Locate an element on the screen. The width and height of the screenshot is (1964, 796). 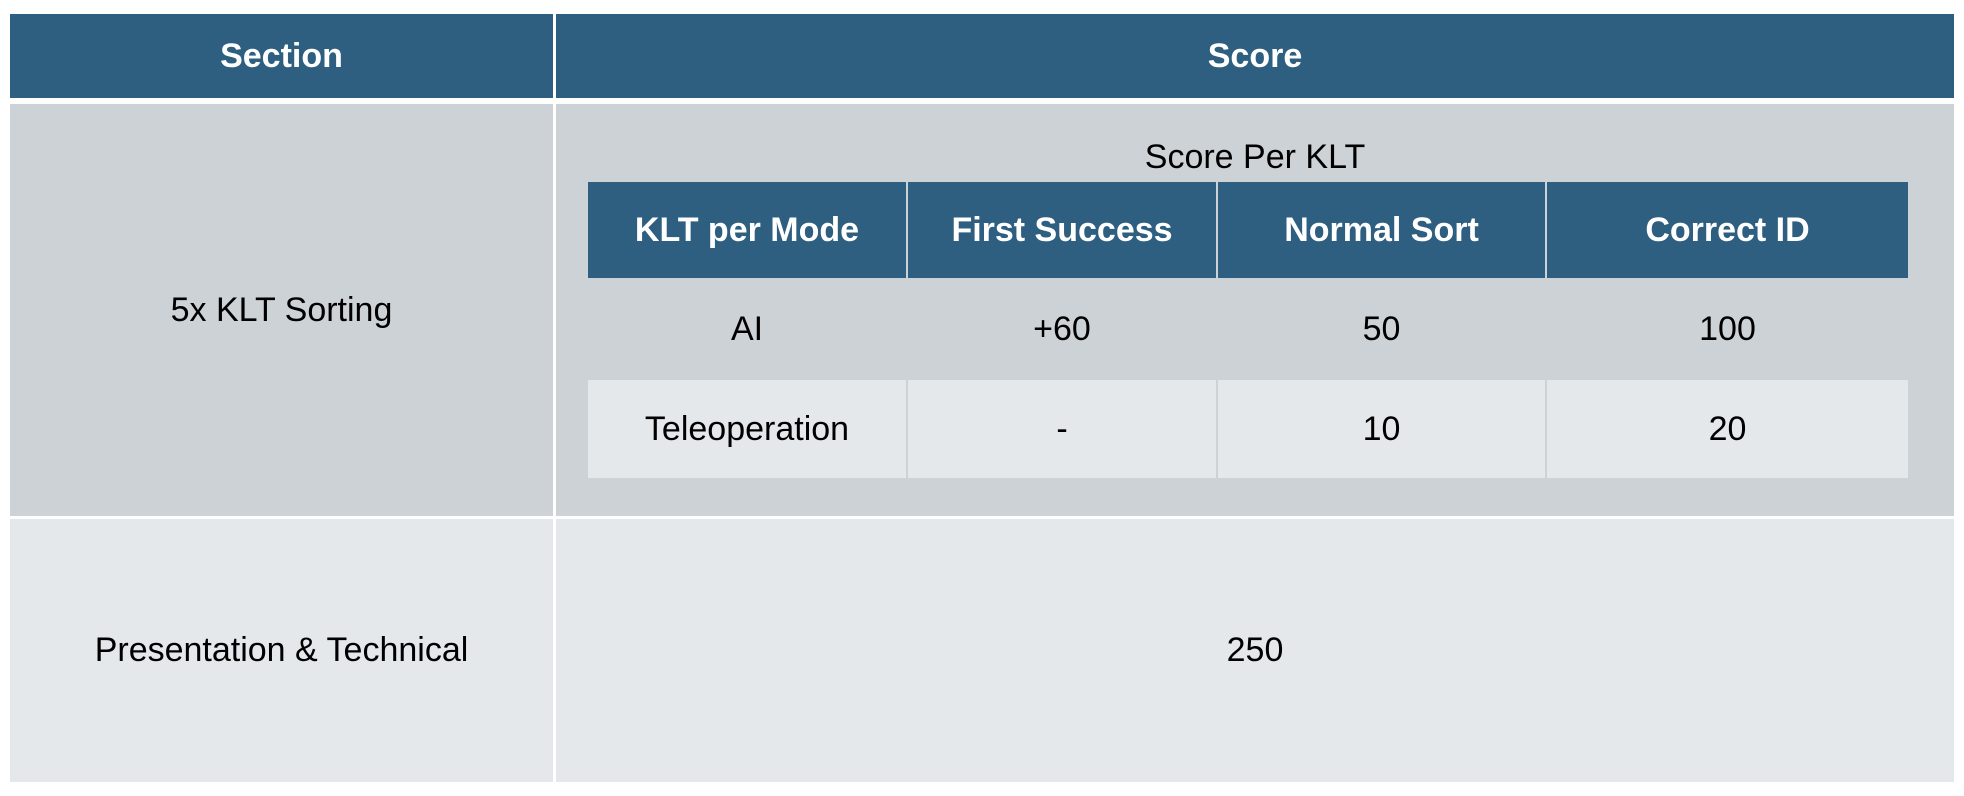
inner-cell: 20 is located at coordinates (1727, 428).